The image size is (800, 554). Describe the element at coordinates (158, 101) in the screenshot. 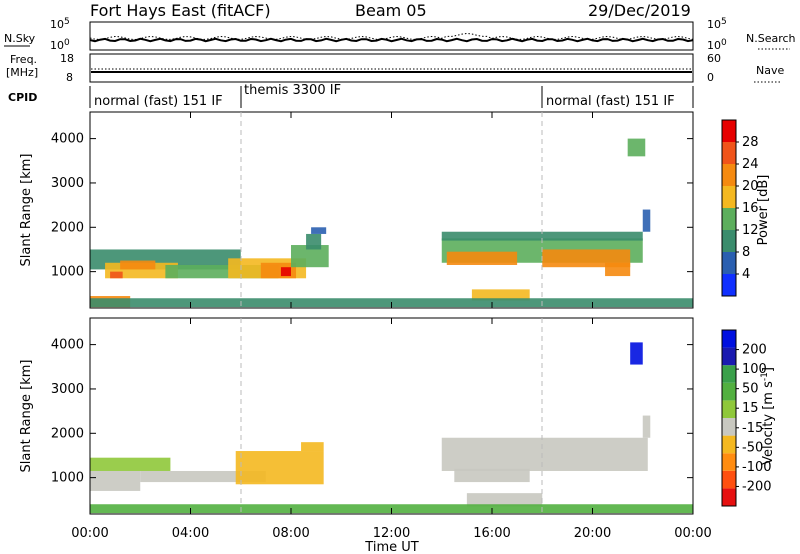

I see `cpid-segment-1: normal (fast) 151 IF` at that location.